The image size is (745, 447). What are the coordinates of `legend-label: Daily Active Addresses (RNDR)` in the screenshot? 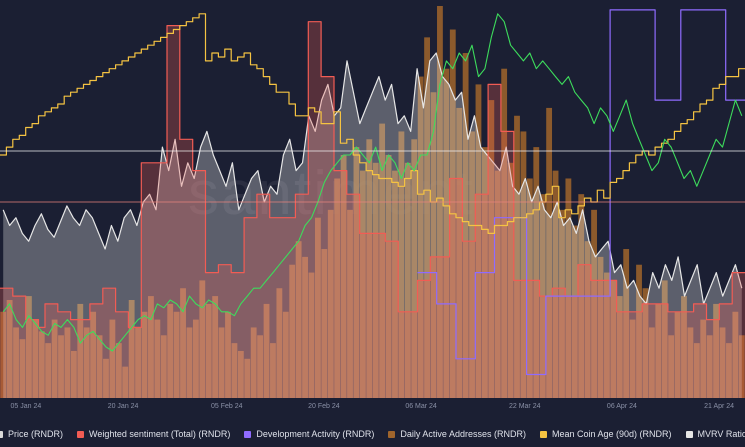 It's located at (463, 434).